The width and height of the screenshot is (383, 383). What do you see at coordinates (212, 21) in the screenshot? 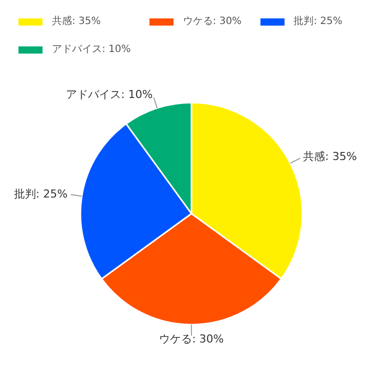
I see `legend-label: ウケる: 30%` at bounding box center [212, 21].